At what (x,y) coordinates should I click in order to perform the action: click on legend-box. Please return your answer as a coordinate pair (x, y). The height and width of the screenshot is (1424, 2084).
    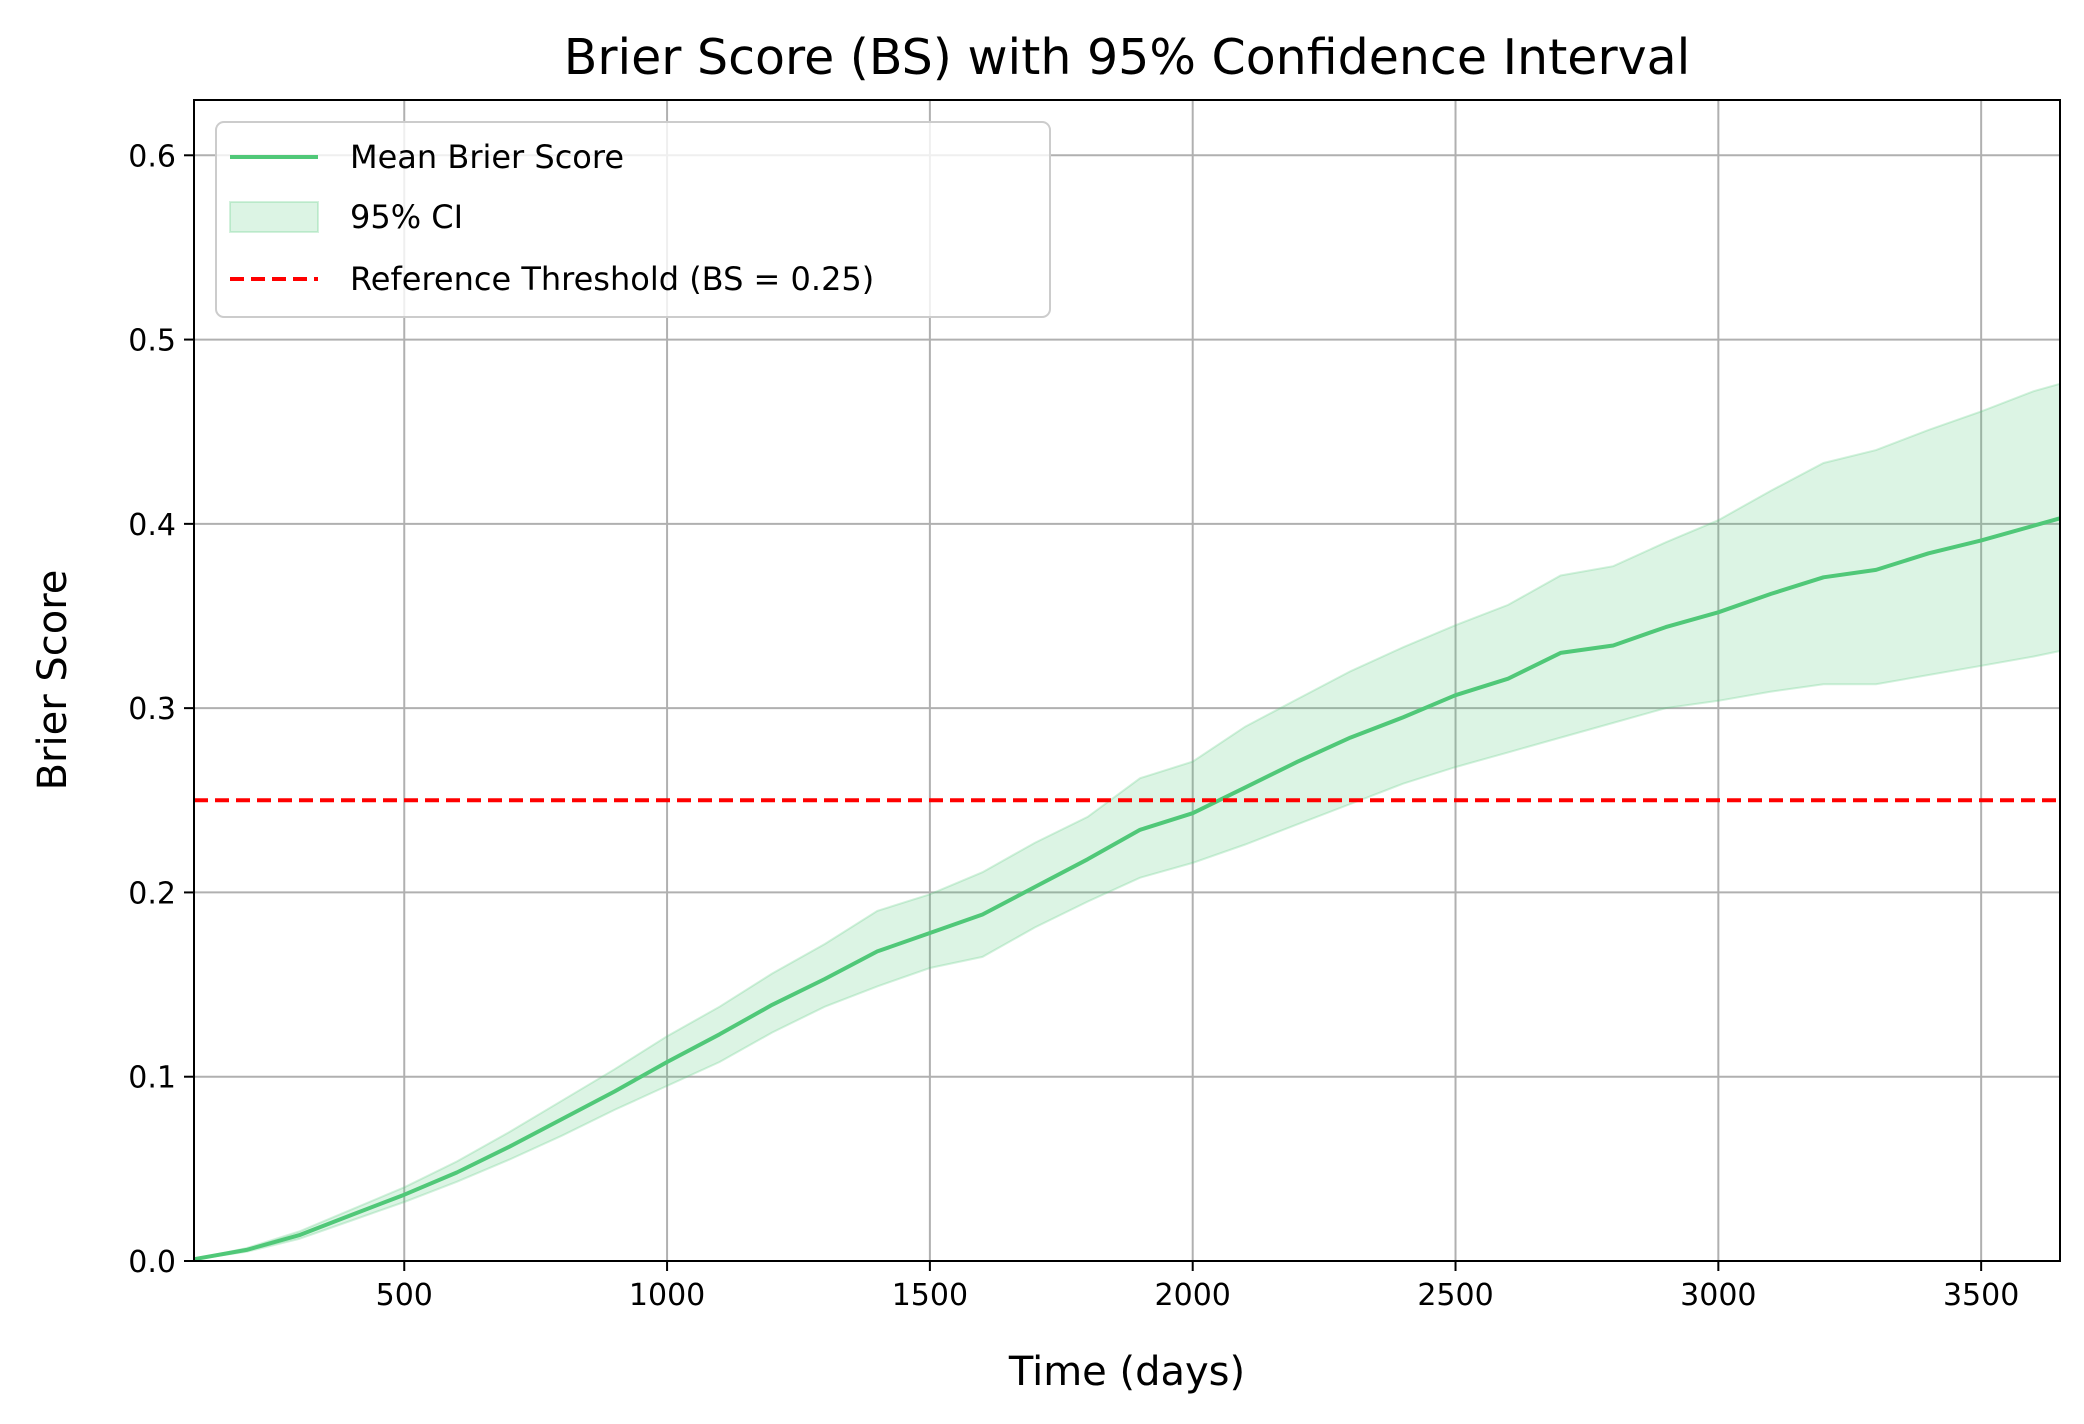
    Looking at the image, I should click on (633, 219).